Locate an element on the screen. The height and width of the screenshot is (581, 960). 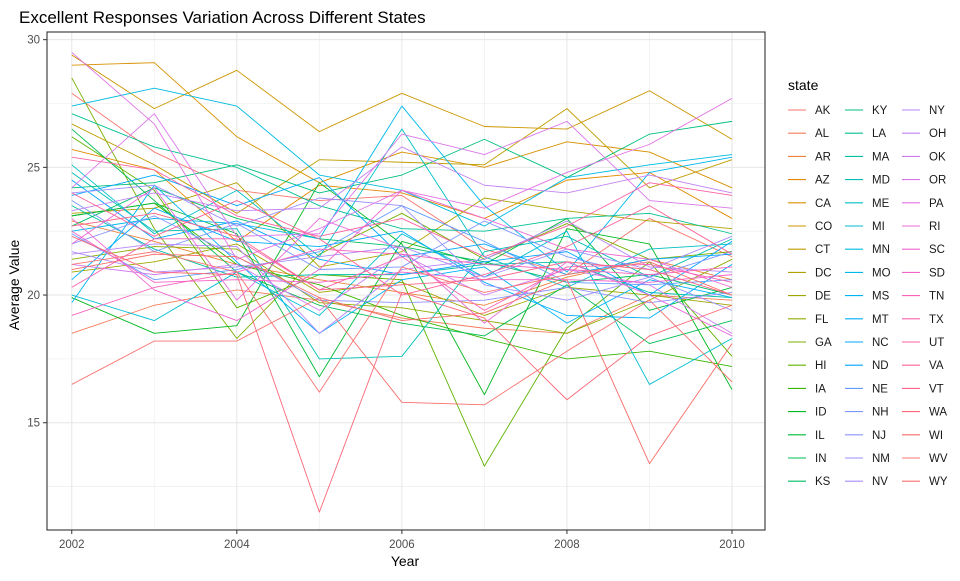
legend-label-id: ID is located at coordinates (821, 413).